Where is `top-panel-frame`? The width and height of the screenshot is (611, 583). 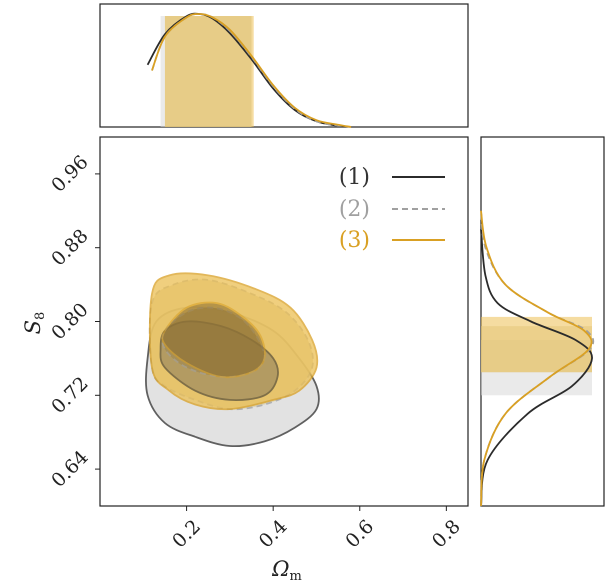
top-panel-frame is located at coordinates (284, 65).